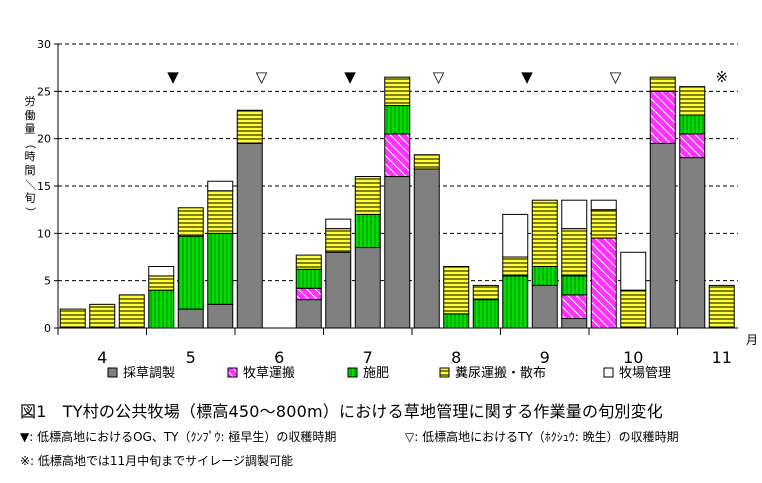 The width and height of the screenshot is (762, 483). What do you see at coordinates (30, 143) in the screenshot?
I see `y-axis-title-char: （` at bounding box center [30, 143].